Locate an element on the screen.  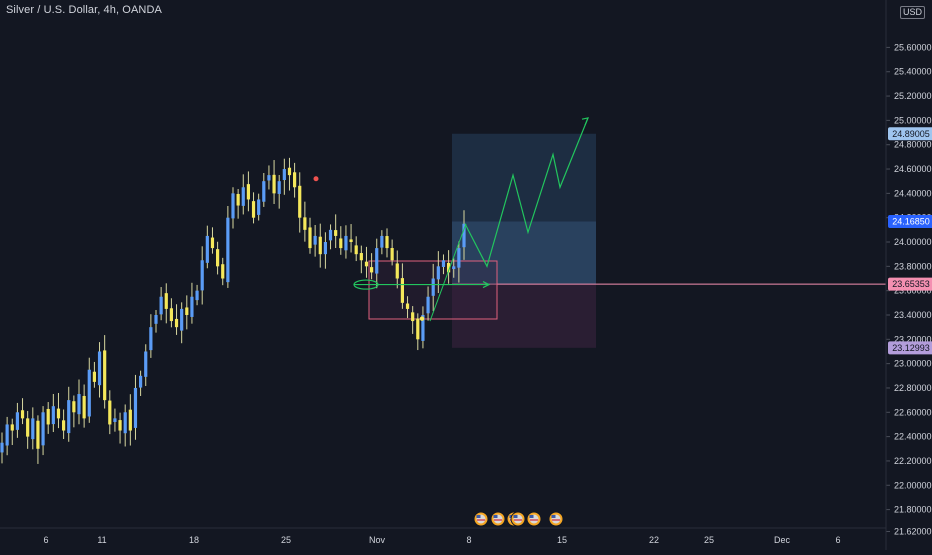
price-axis-bg is located at coordinates (909, 275).